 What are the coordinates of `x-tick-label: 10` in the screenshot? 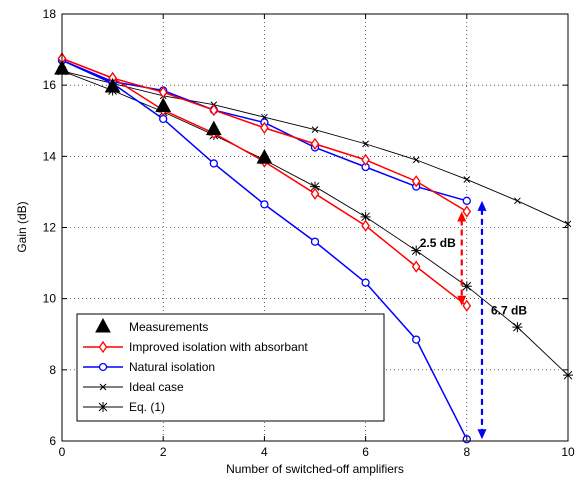 It's located at (568, 452).